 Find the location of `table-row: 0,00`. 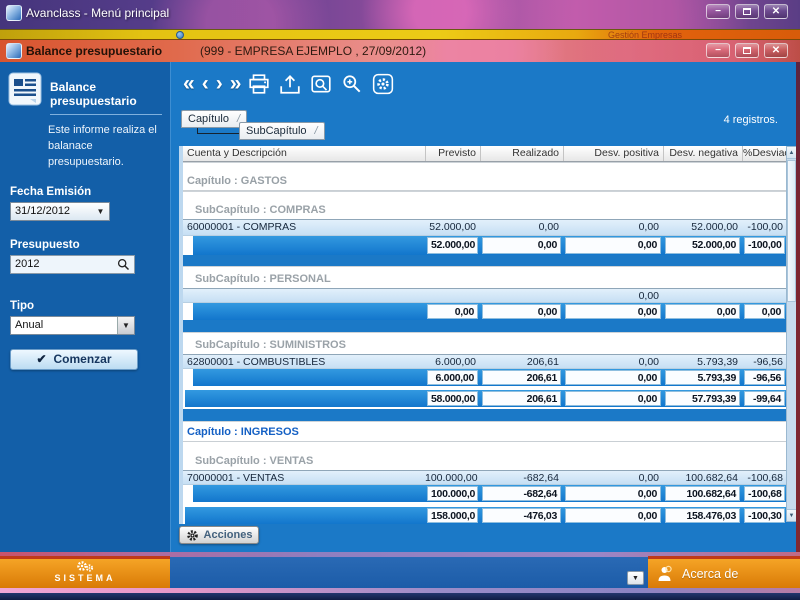

table-row: 0,00 is located at coordinates (485, 295).